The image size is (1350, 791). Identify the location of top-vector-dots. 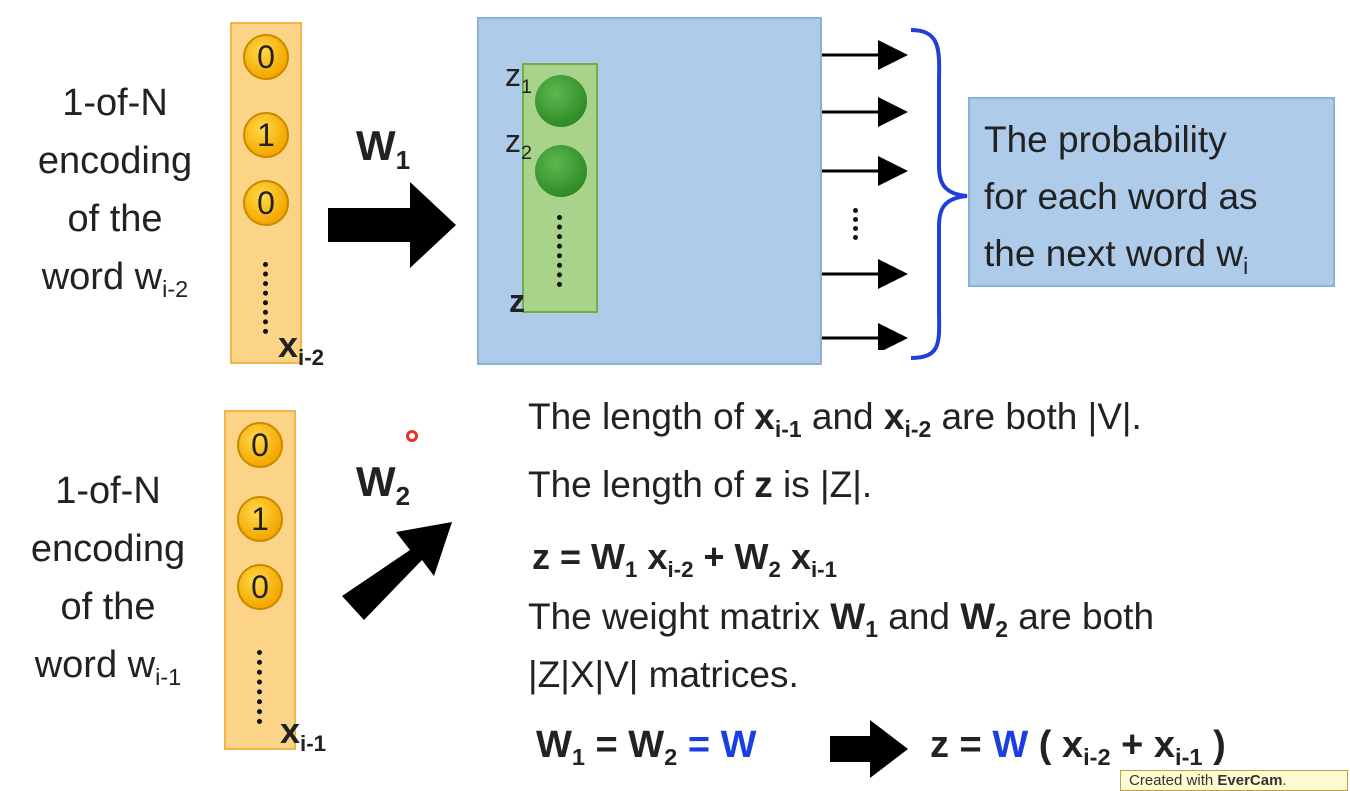
(268, 298).